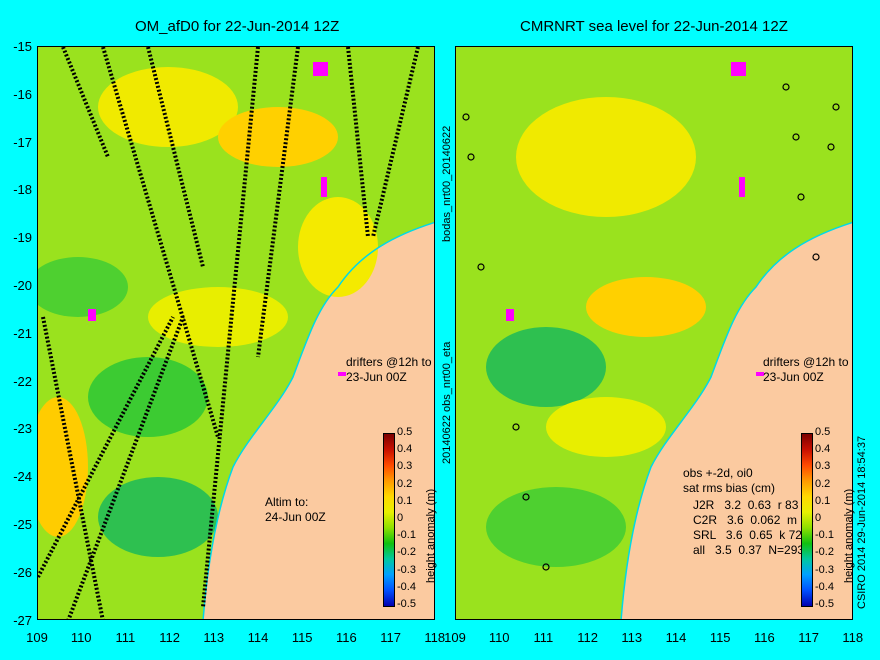  What do you see at coordinates (22, 285) in the screenshot?
I see `y-tick-label: -20` at bounding box center [22, 285].